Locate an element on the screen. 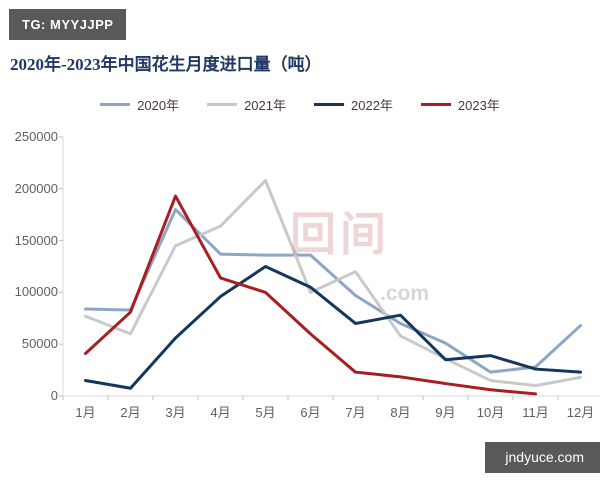 Image resolution: width=600 pixels, height=480 pixels. y-tick-label: 0 is located at coordinates (54, 395).